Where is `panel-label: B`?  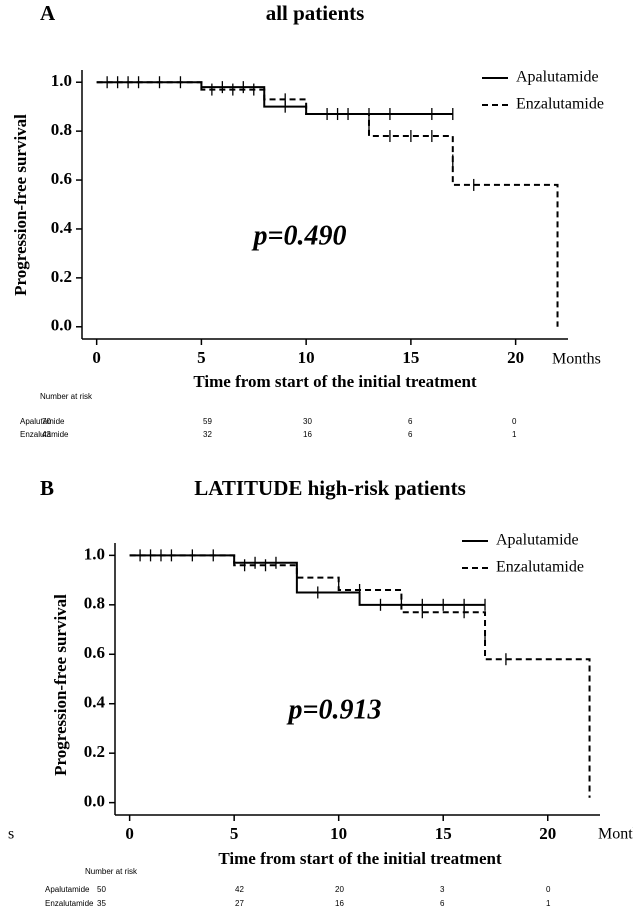 panel-label: B is located at coordinates (47, 488).